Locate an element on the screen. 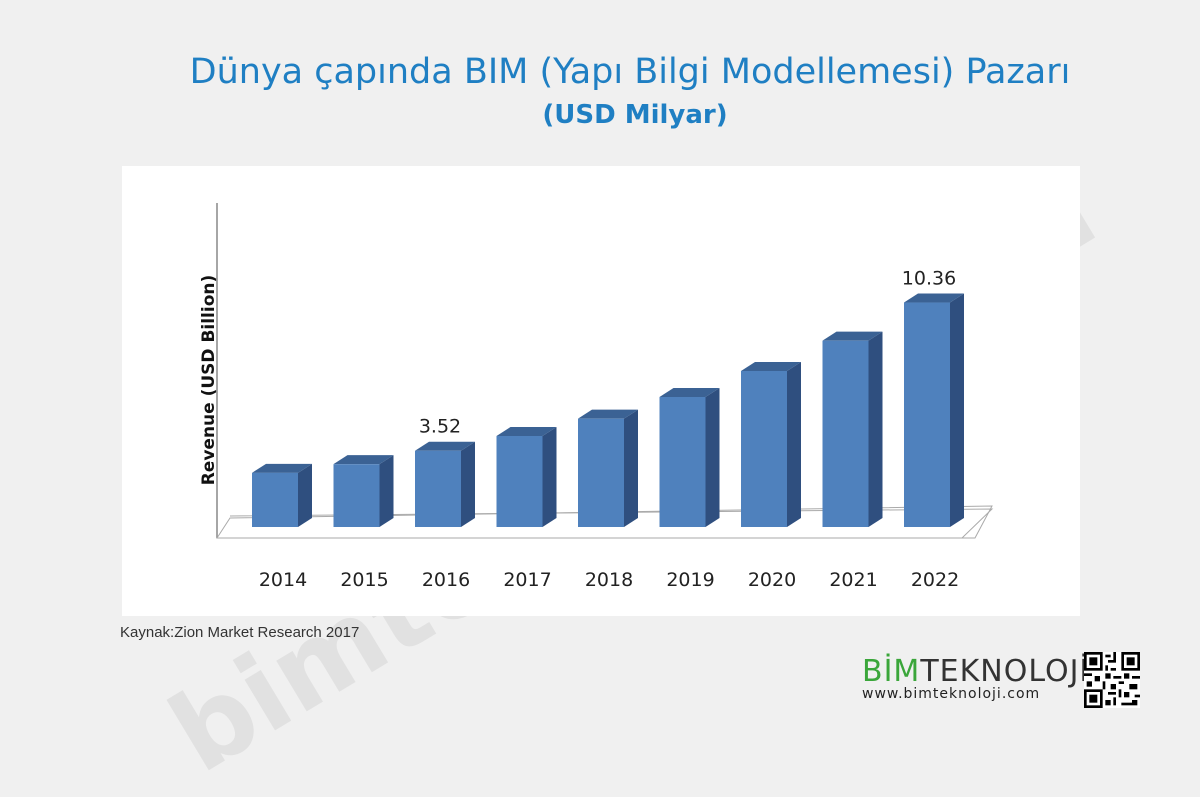 This screenshot has width=1200, height=797. chart-subtitle: (USD Milyar) is located at coordinates (635, 115).